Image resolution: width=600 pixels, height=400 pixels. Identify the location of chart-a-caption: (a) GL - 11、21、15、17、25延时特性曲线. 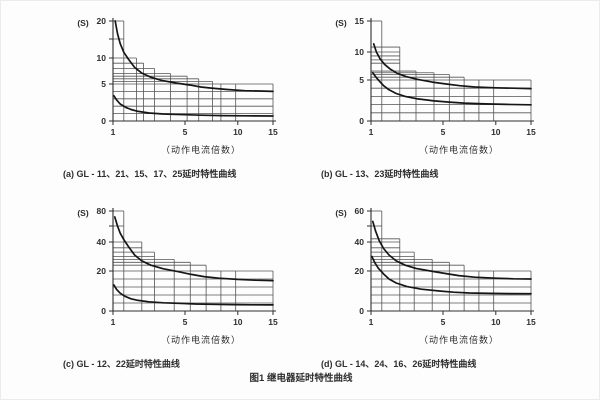
(150, 174).